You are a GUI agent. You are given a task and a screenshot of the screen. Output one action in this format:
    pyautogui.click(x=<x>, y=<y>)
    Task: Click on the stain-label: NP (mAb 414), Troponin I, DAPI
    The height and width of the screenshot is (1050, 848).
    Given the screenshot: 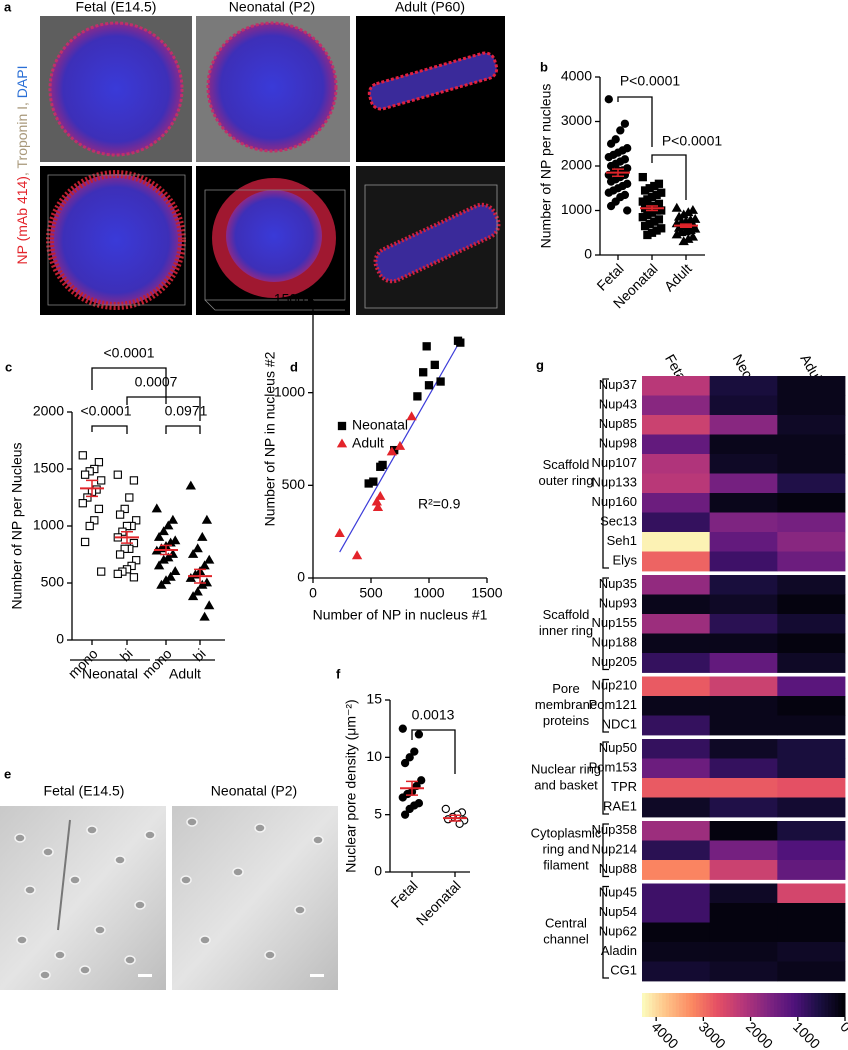 What is the action you would take?
    pyautogui.click(x=22, y=165)
    